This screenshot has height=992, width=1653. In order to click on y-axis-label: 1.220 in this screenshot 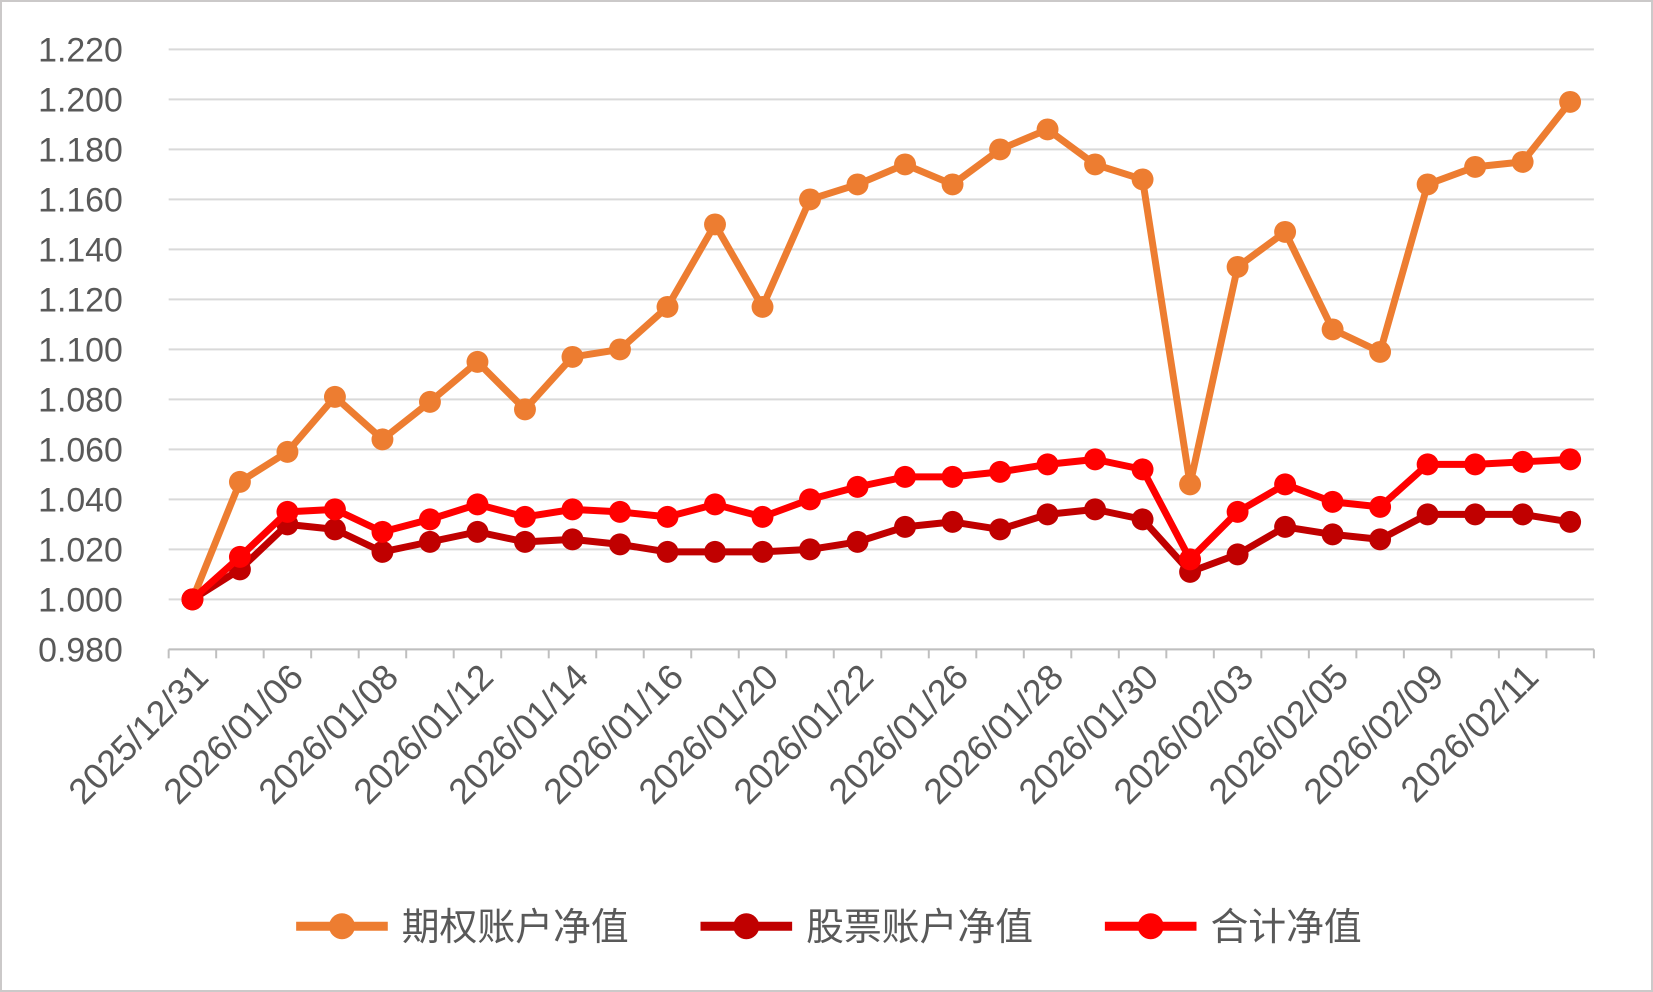, I will do `click(80, 50)`.